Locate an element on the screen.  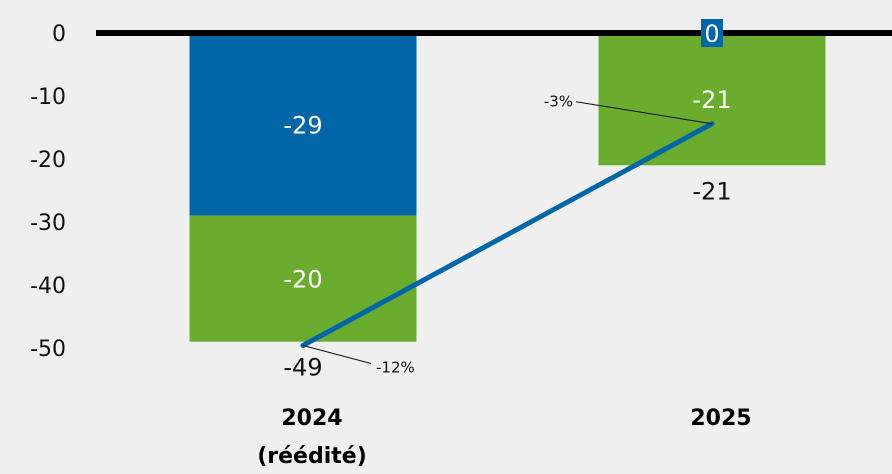
bar-value-label: -29 is located at coordinates (302, 125).